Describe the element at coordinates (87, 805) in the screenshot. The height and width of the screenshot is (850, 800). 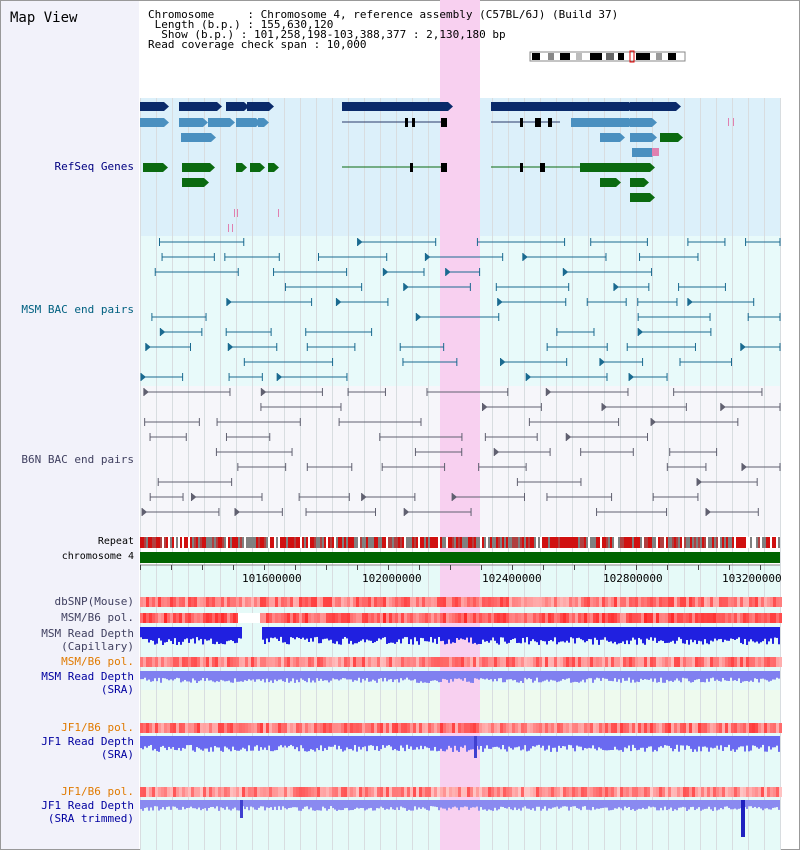
I see `track-label-jf1-depth-trim: JF1 Read Depth` at that location.